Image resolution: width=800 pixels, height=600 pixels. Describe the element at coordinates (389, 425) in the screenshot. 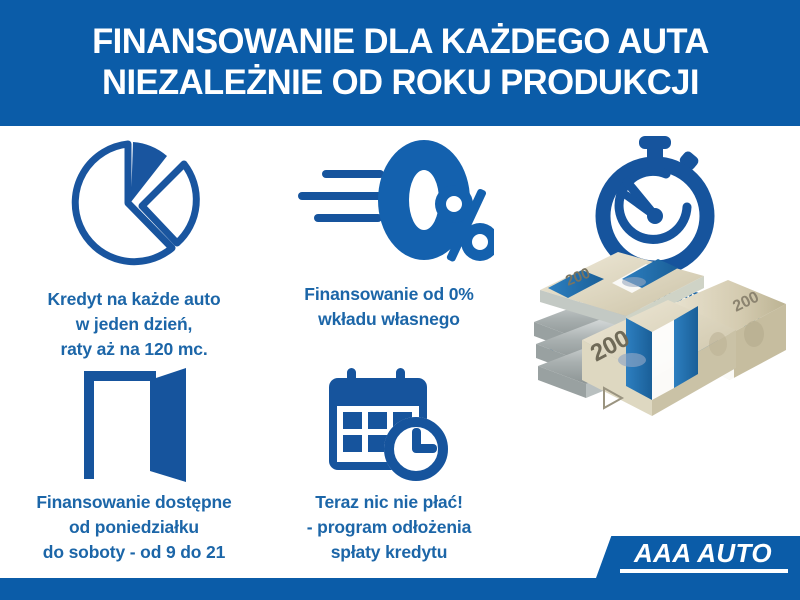

I see `calendar-clock-icon` at that location.